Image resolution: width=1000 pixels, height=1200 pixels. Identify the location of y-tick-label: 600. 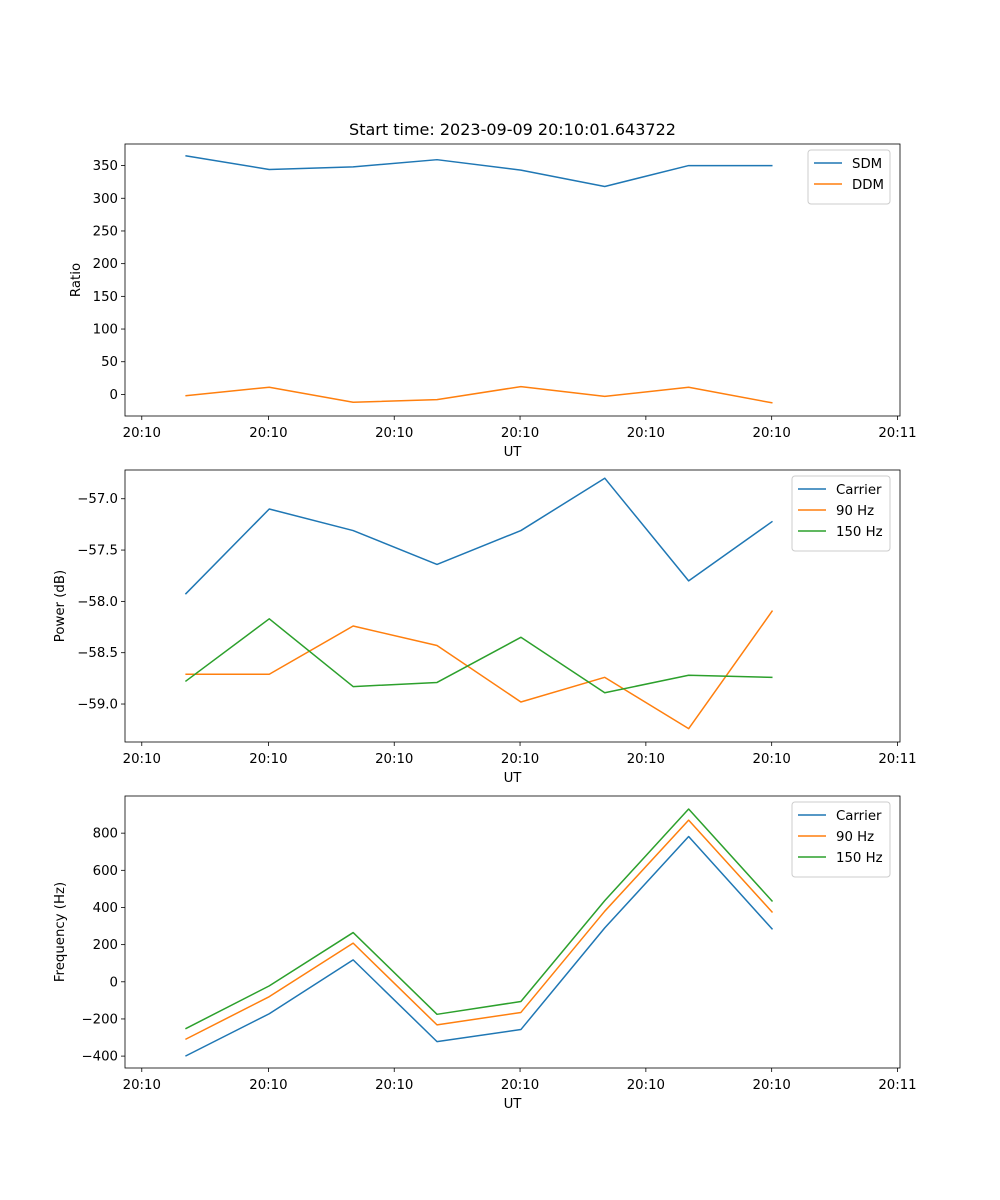
(105, 871).